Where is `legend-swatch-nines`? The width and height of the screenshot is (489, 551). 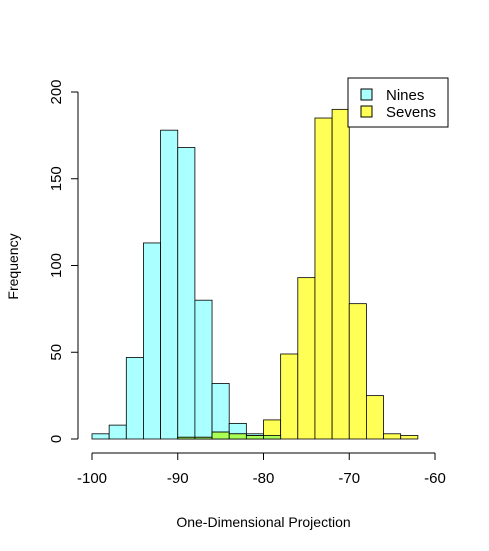
legend-swatch-nines is located at coordinates (366, 94).